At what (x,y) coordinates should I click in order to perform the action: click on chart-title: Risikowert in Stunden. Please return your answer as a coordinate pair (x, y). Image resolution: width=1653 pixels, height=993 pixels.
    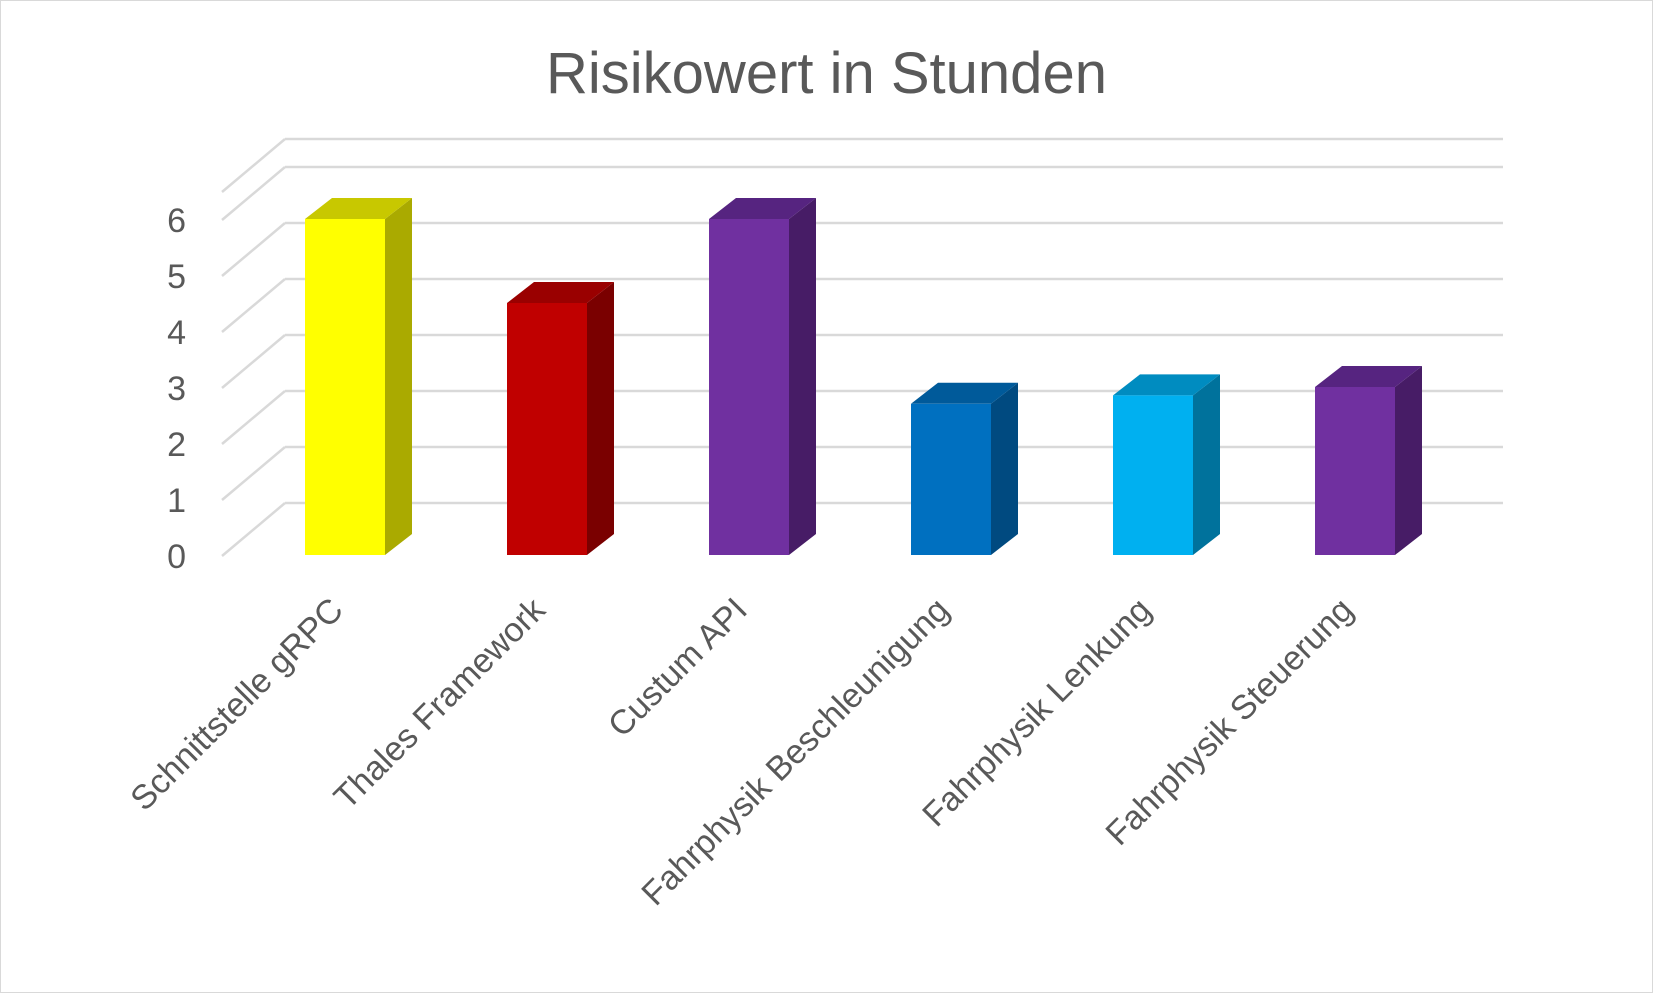
    Looking at the image, I should click on (826, 73).